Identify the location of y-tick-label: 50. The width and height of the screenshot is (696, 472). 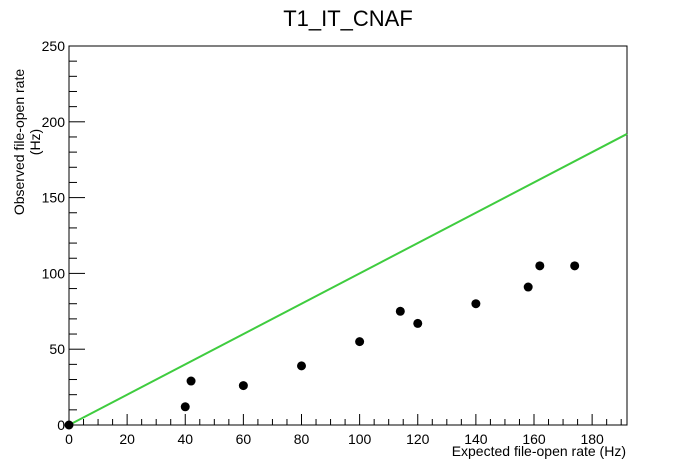
(57, 349).